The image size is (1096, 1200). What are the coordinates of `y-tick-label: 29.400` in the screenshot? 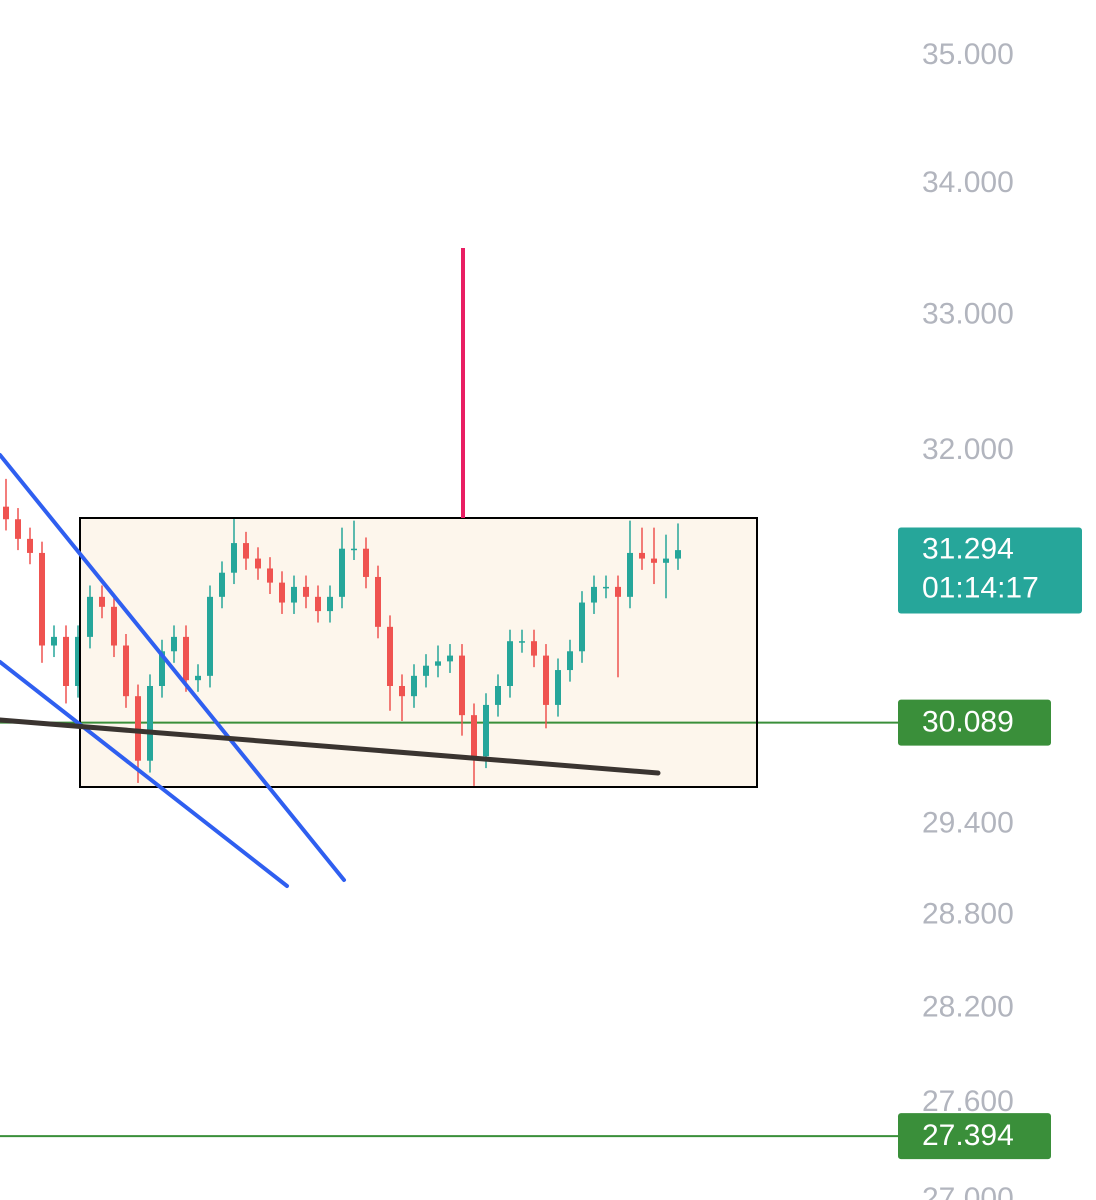 It's located at (968, 823).